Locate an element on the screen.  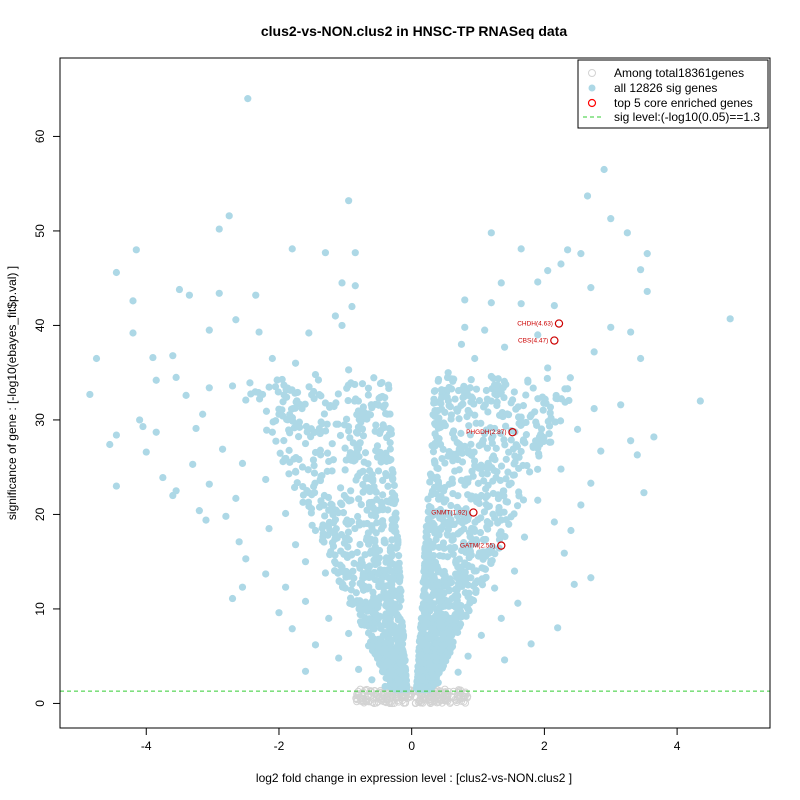
top-gene-label: GATM(2.55) is located at coordinates (477, 546).